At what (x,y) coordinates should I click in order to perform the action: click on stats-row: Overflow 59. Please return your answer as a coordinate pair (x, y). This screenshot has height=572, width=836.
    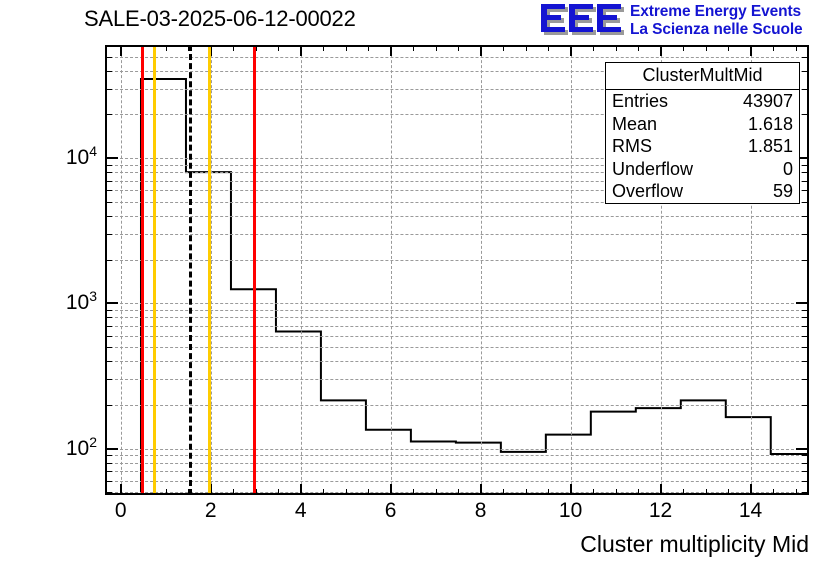
    Looking at the image, I should click on (702, 191).